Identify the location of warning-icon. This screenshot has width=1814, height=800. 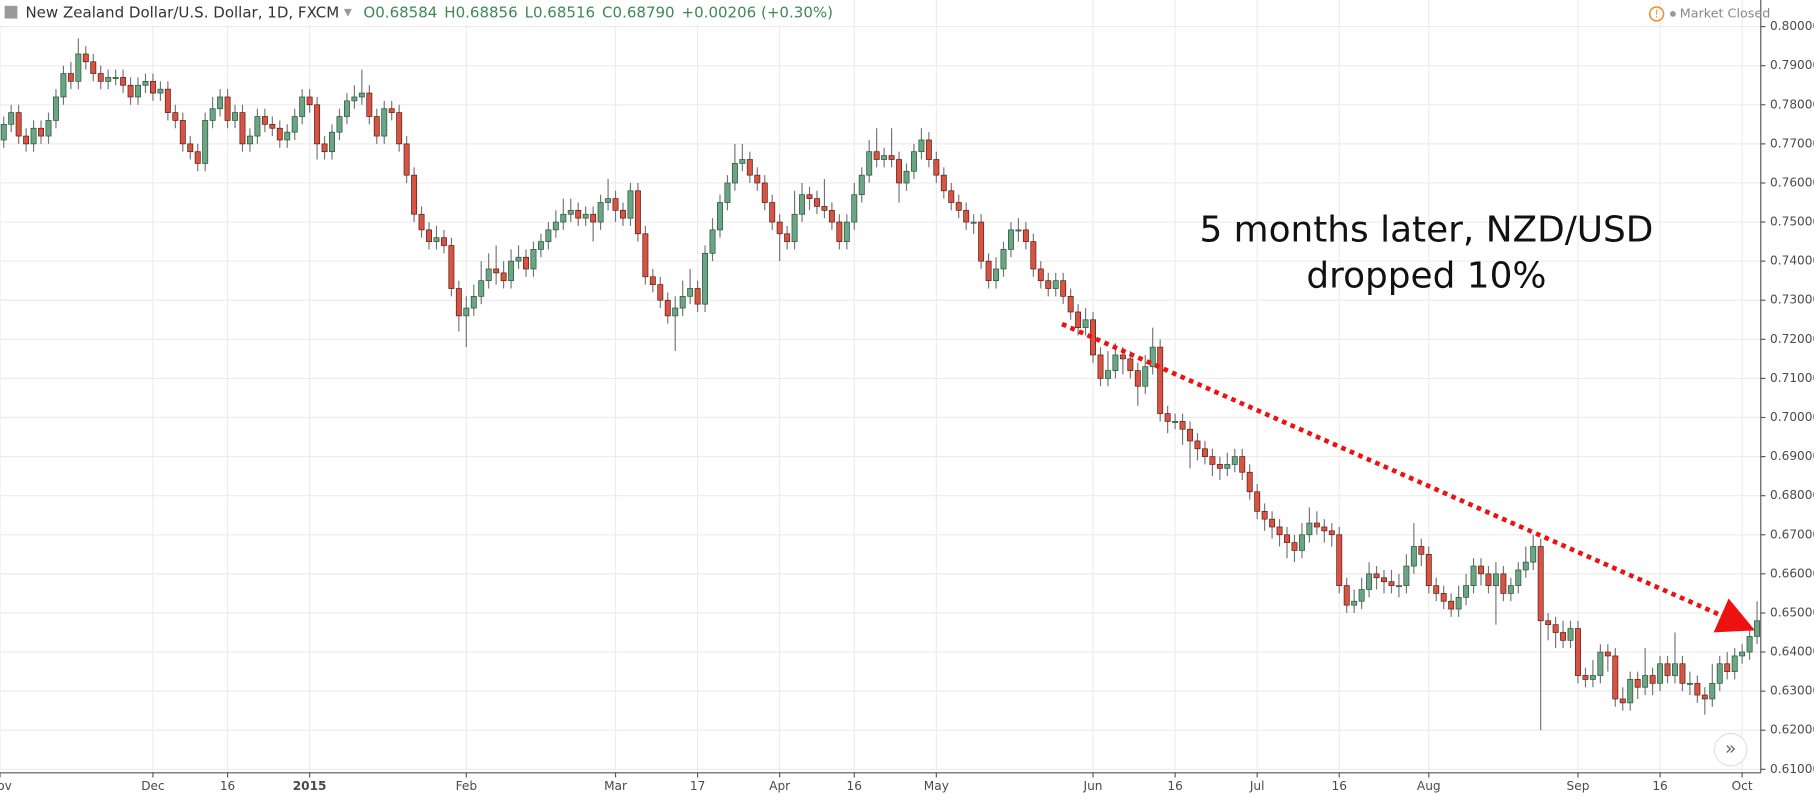
(1656, 14).